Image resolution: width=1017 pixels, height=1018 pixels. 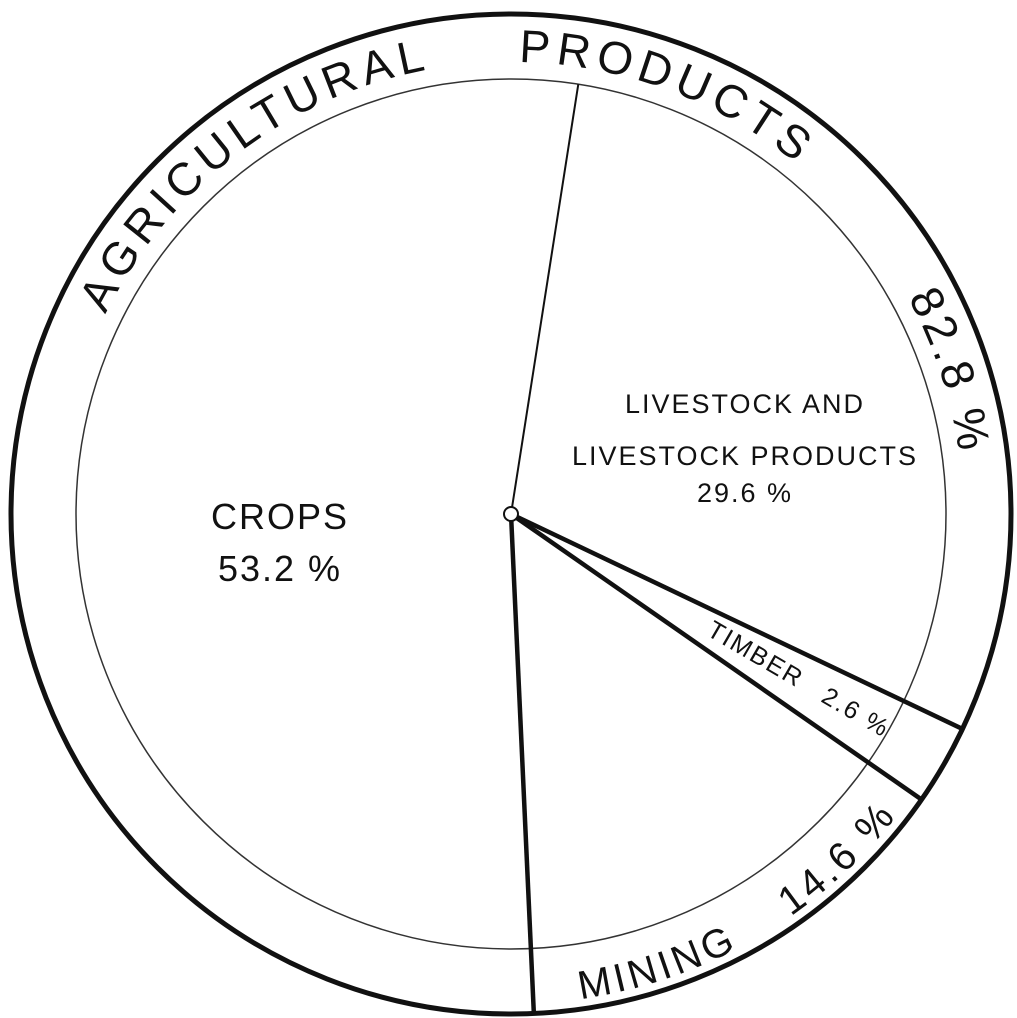 What do you see at coordinates (745, 430) in the screenshot?
I see `category-label: LIVESTOCK AND LIVESTOCK PRODUCTS` at bounding box center [745, 430].